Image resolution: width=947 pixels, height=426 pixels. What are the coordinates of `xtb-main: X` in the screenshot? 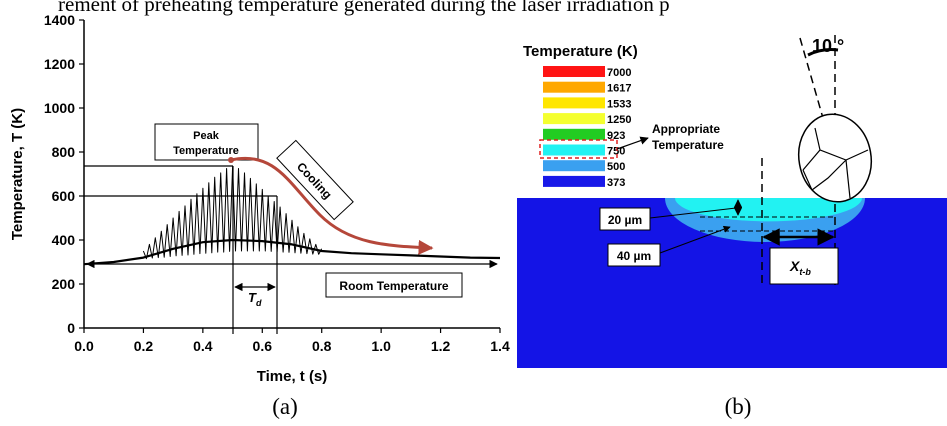 It's located at (795, 266).